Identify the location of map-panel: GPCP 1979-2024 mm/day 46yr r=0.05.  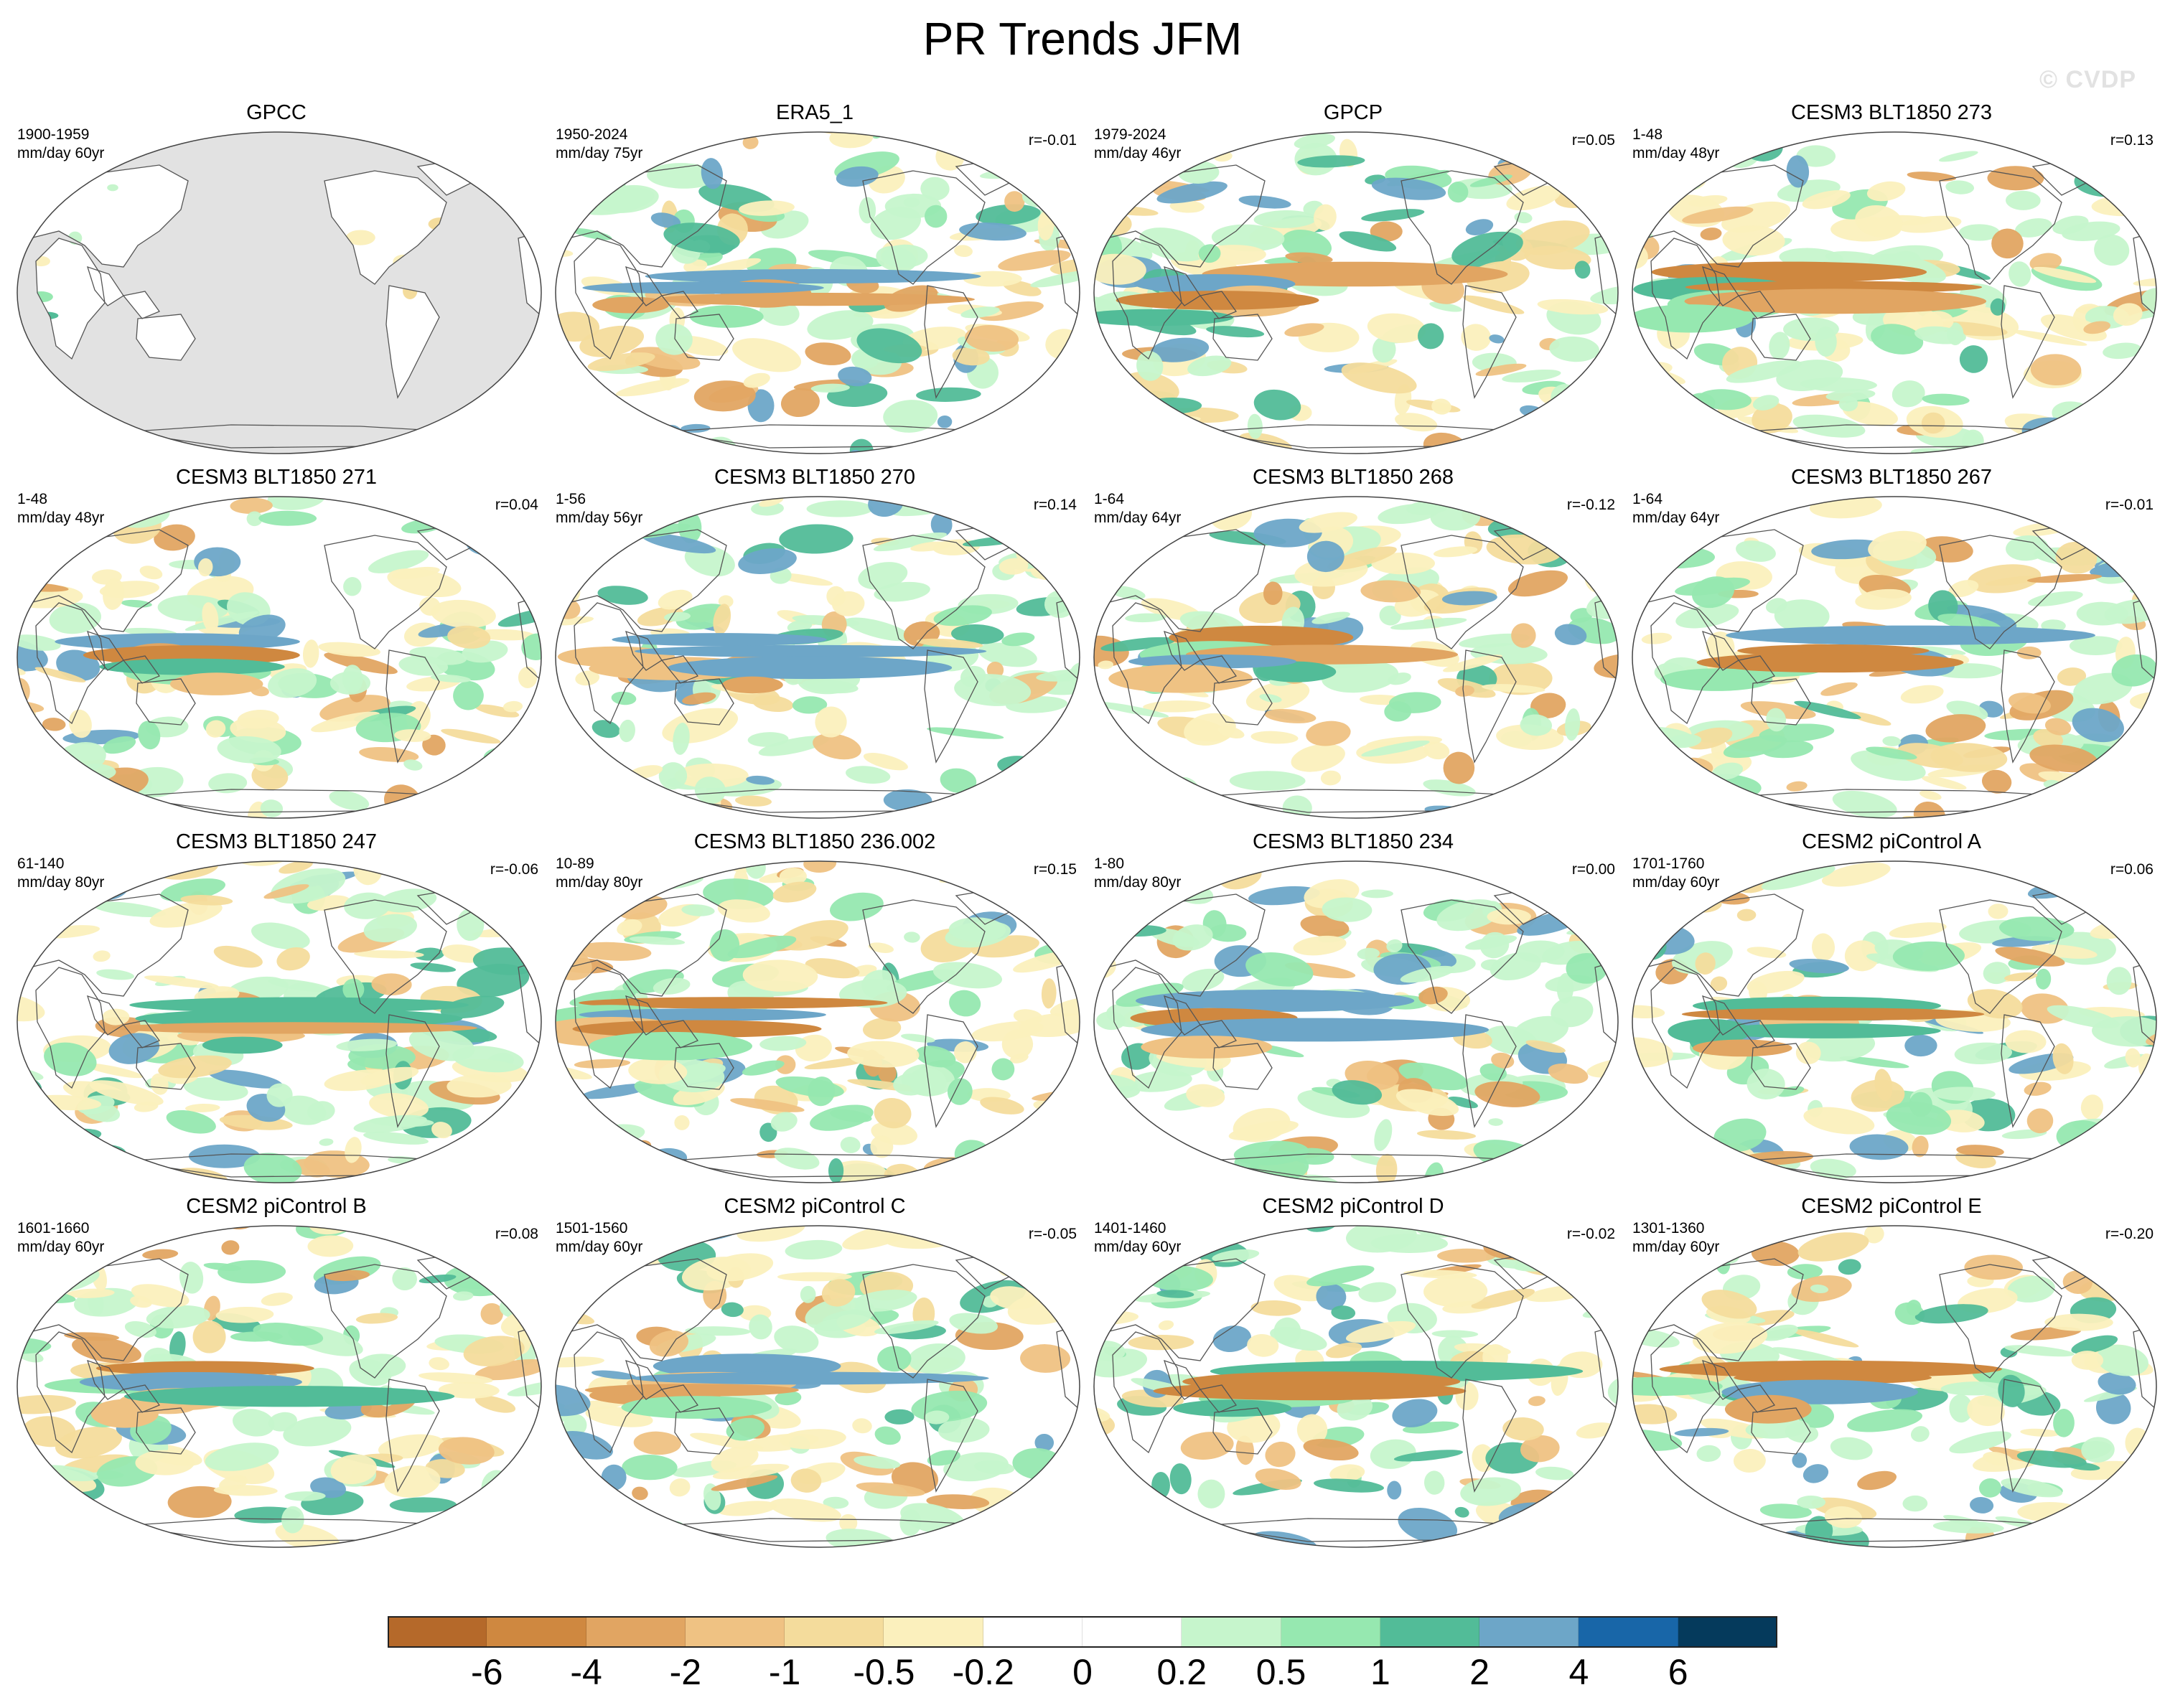
(1353, 279).